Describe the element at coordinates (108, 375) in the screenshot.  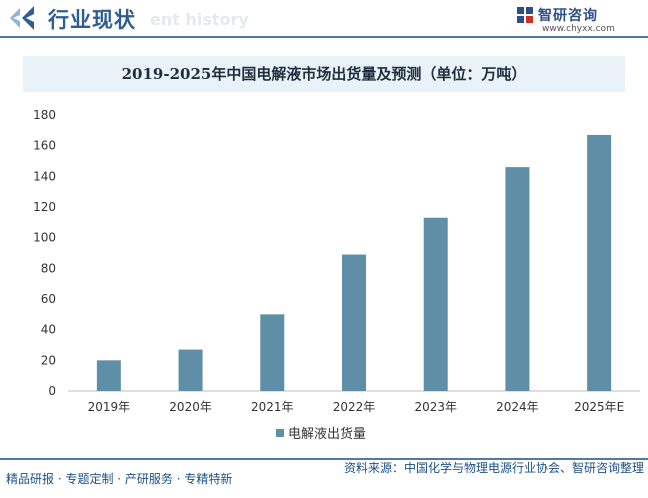
I see `bar-2019` at that location.